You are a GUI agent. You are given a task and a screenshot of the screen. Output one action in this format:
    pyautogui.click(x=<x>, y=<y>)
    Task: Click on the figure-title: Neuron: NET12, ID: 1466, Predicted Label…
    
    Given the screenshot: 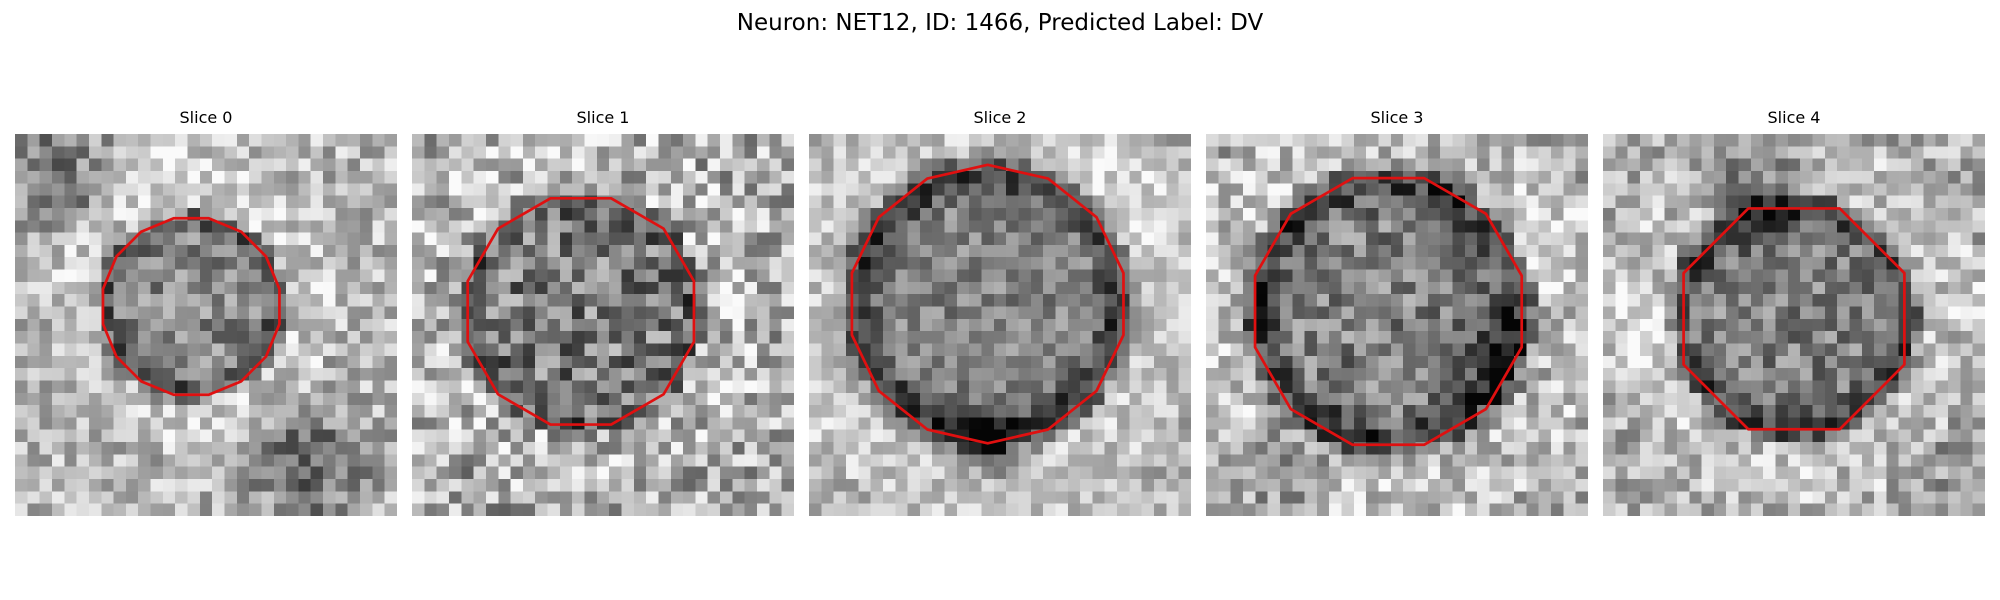 What is the action you would take?
    pyautogui.click(x=1000, y=23)
    